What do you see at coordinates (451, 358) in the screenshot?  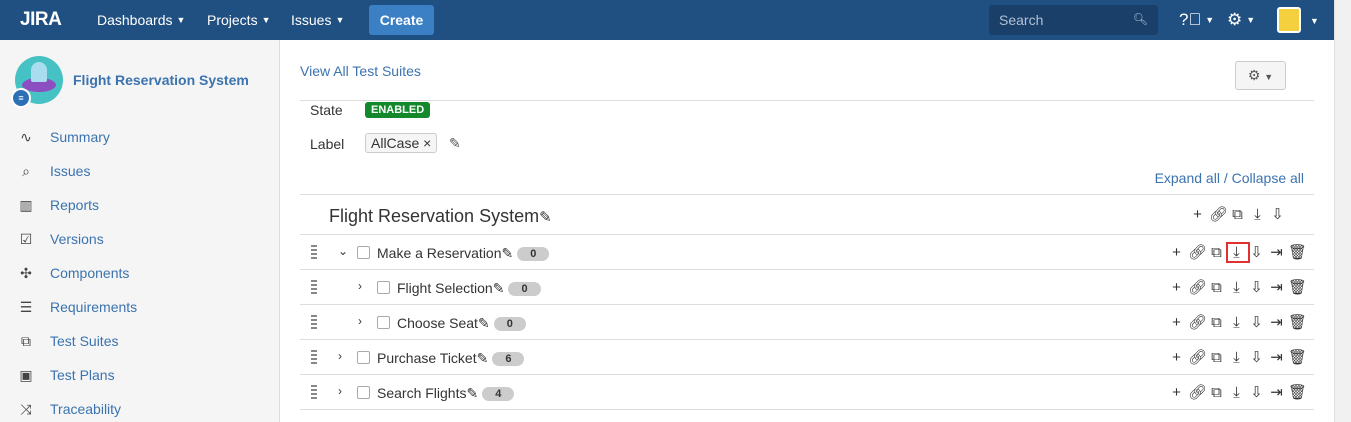 I see `suite-name: Purchase Ticket✎ 6` at bounding box center [451, 358].